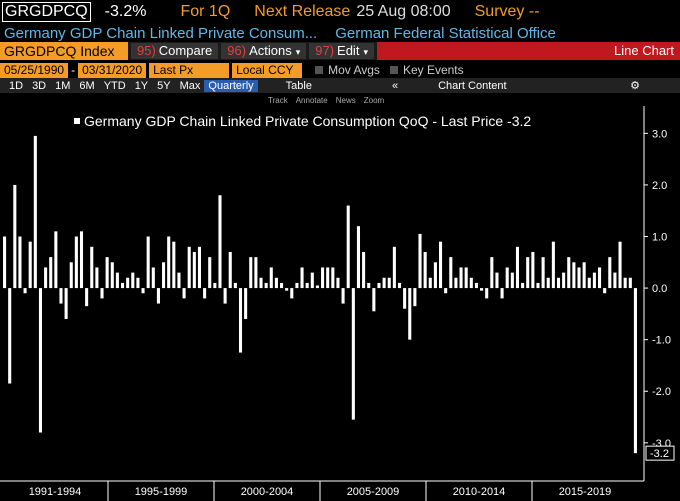 This screenshot has height=501, width=680. I want to click on periods: 1D 3D 1M 6M YTD 1Y 5Y Max, so click(100, 86).